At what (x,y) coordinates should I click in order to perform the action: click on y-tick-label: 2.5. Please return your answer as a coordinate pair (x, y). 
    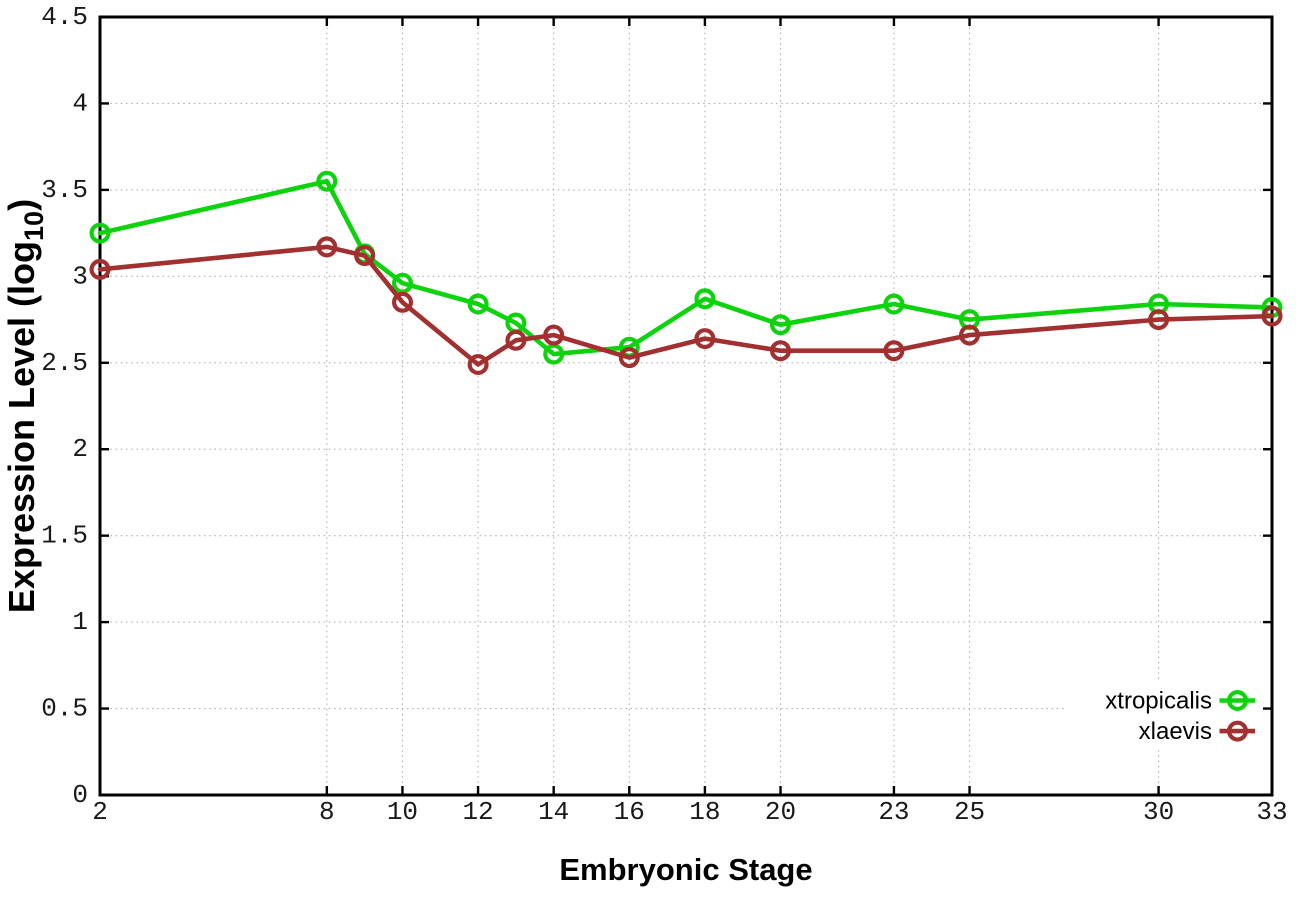
    Looking at the image, I should click on (64, 363).